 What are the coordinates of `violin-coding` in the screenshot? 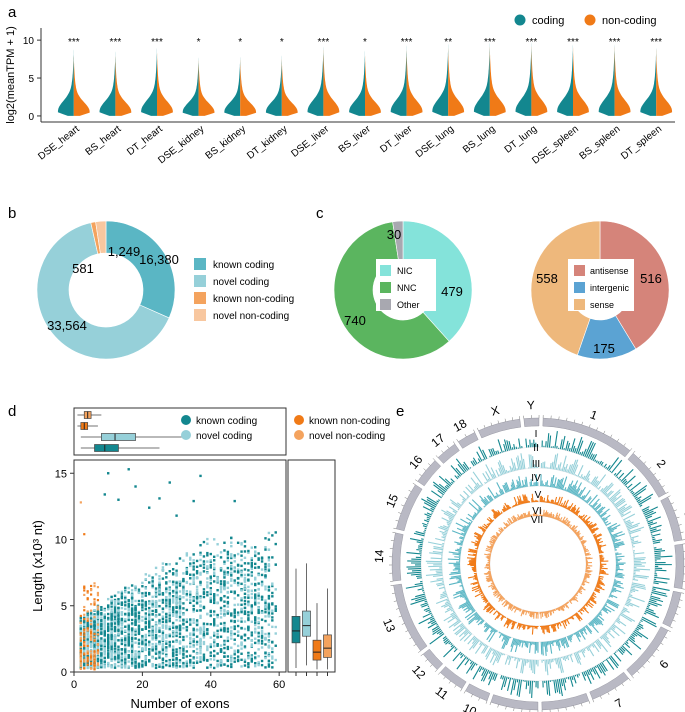 It's located at (107, 79).